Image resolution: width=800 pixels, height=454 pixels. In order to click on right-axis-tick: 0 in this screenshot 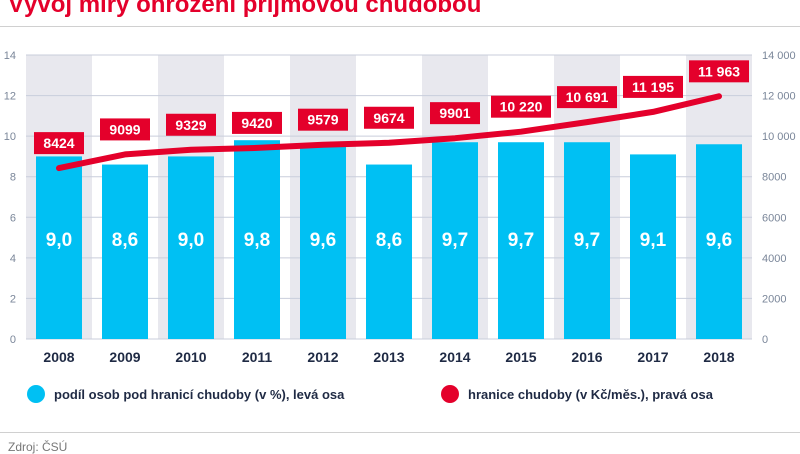, I will do `click(765, 340)`.